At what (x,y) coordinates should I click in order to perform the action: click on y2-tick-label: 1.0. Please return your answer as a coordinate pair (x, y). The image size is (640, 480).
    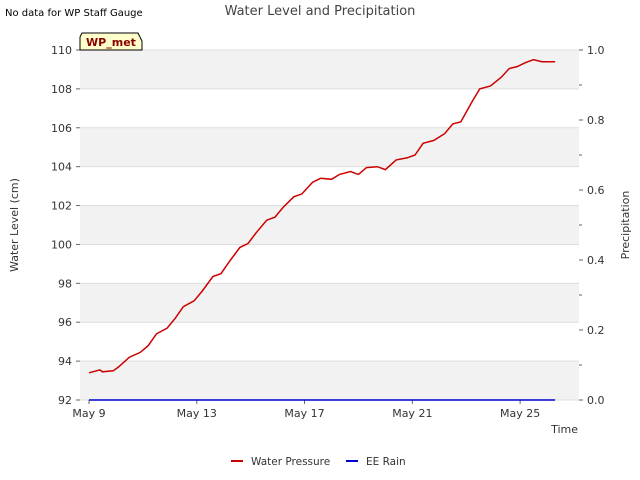
    Looking at the image, I should click on (596, 50).